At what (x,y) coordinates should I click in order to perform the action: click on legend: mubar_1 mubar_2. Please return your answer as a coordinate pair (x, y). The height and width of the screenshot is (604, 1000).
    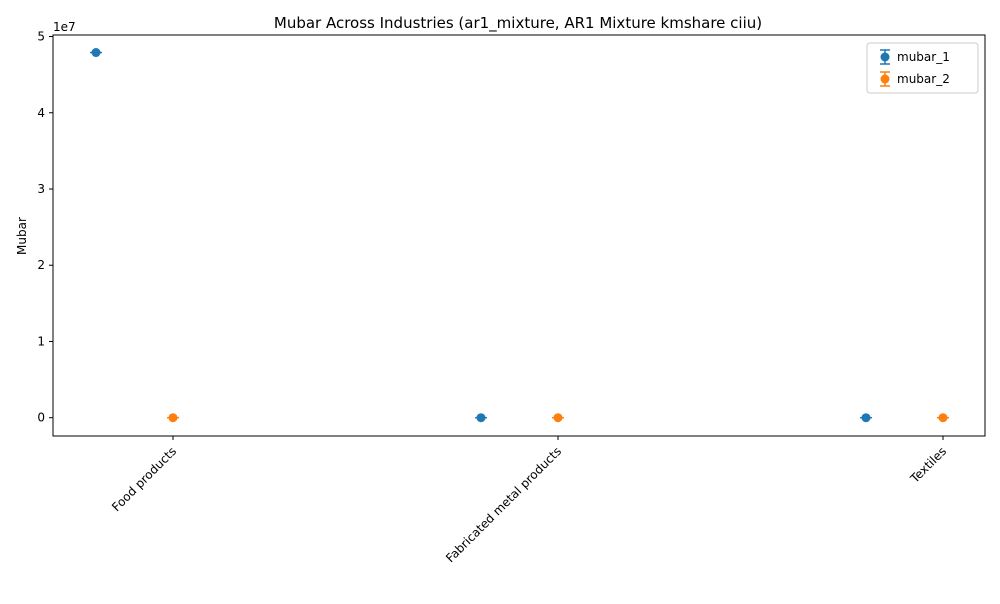
    Looking at the image, I should click on (922, 68).